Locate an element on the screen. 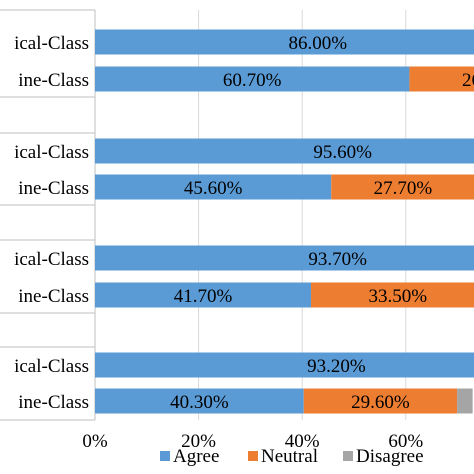 Image resolution: width=474 pixels, height=474 pixels. data-label: 40.30% is located at coordinates (199, 402).